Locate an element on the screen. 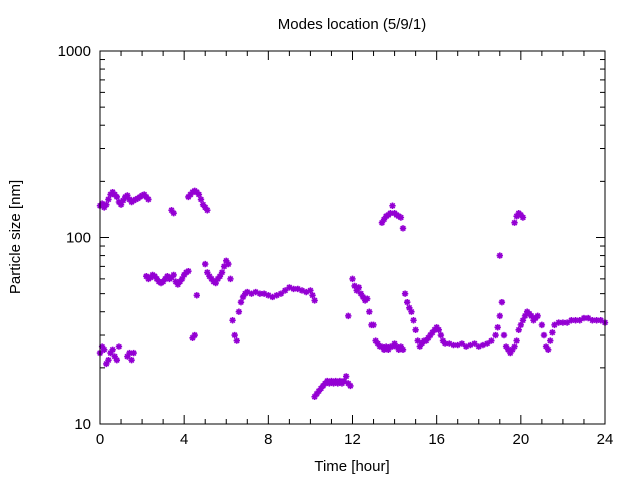 Image resolution: width=640 pixels, height=480 pixels. y-axis-title: Particle size [nm] is located at coordinates (15, 237).